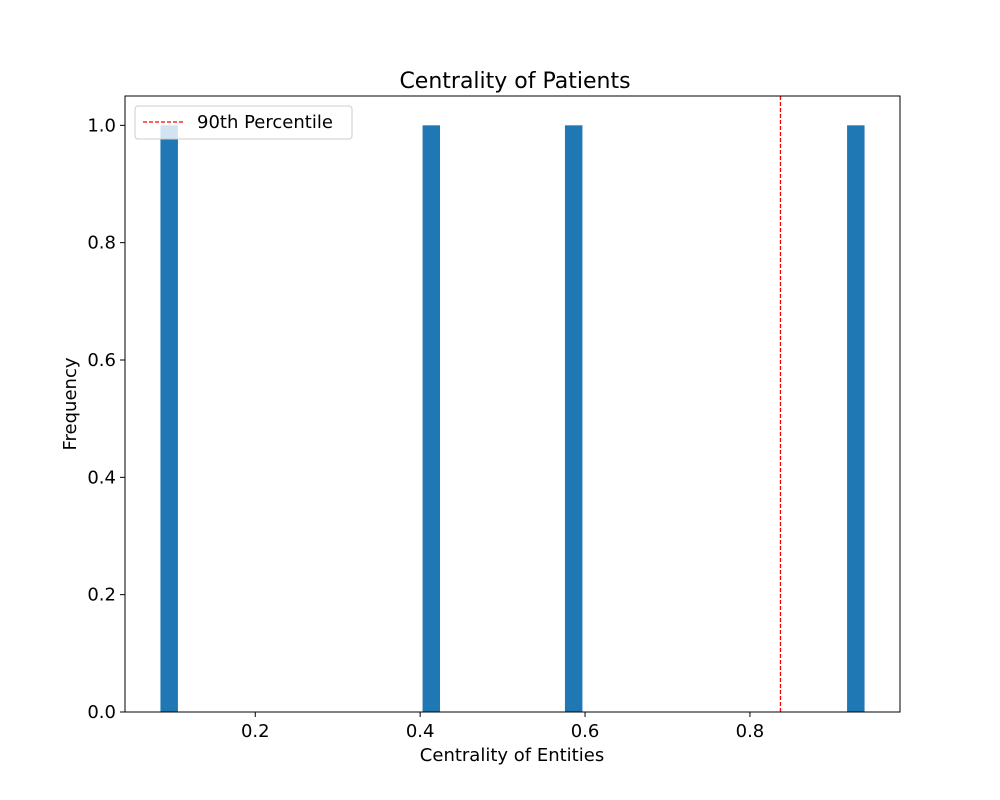 This screenshot has width=1000, height=800. I want to click on y-tick-label: 0.6, so click(101, 360).